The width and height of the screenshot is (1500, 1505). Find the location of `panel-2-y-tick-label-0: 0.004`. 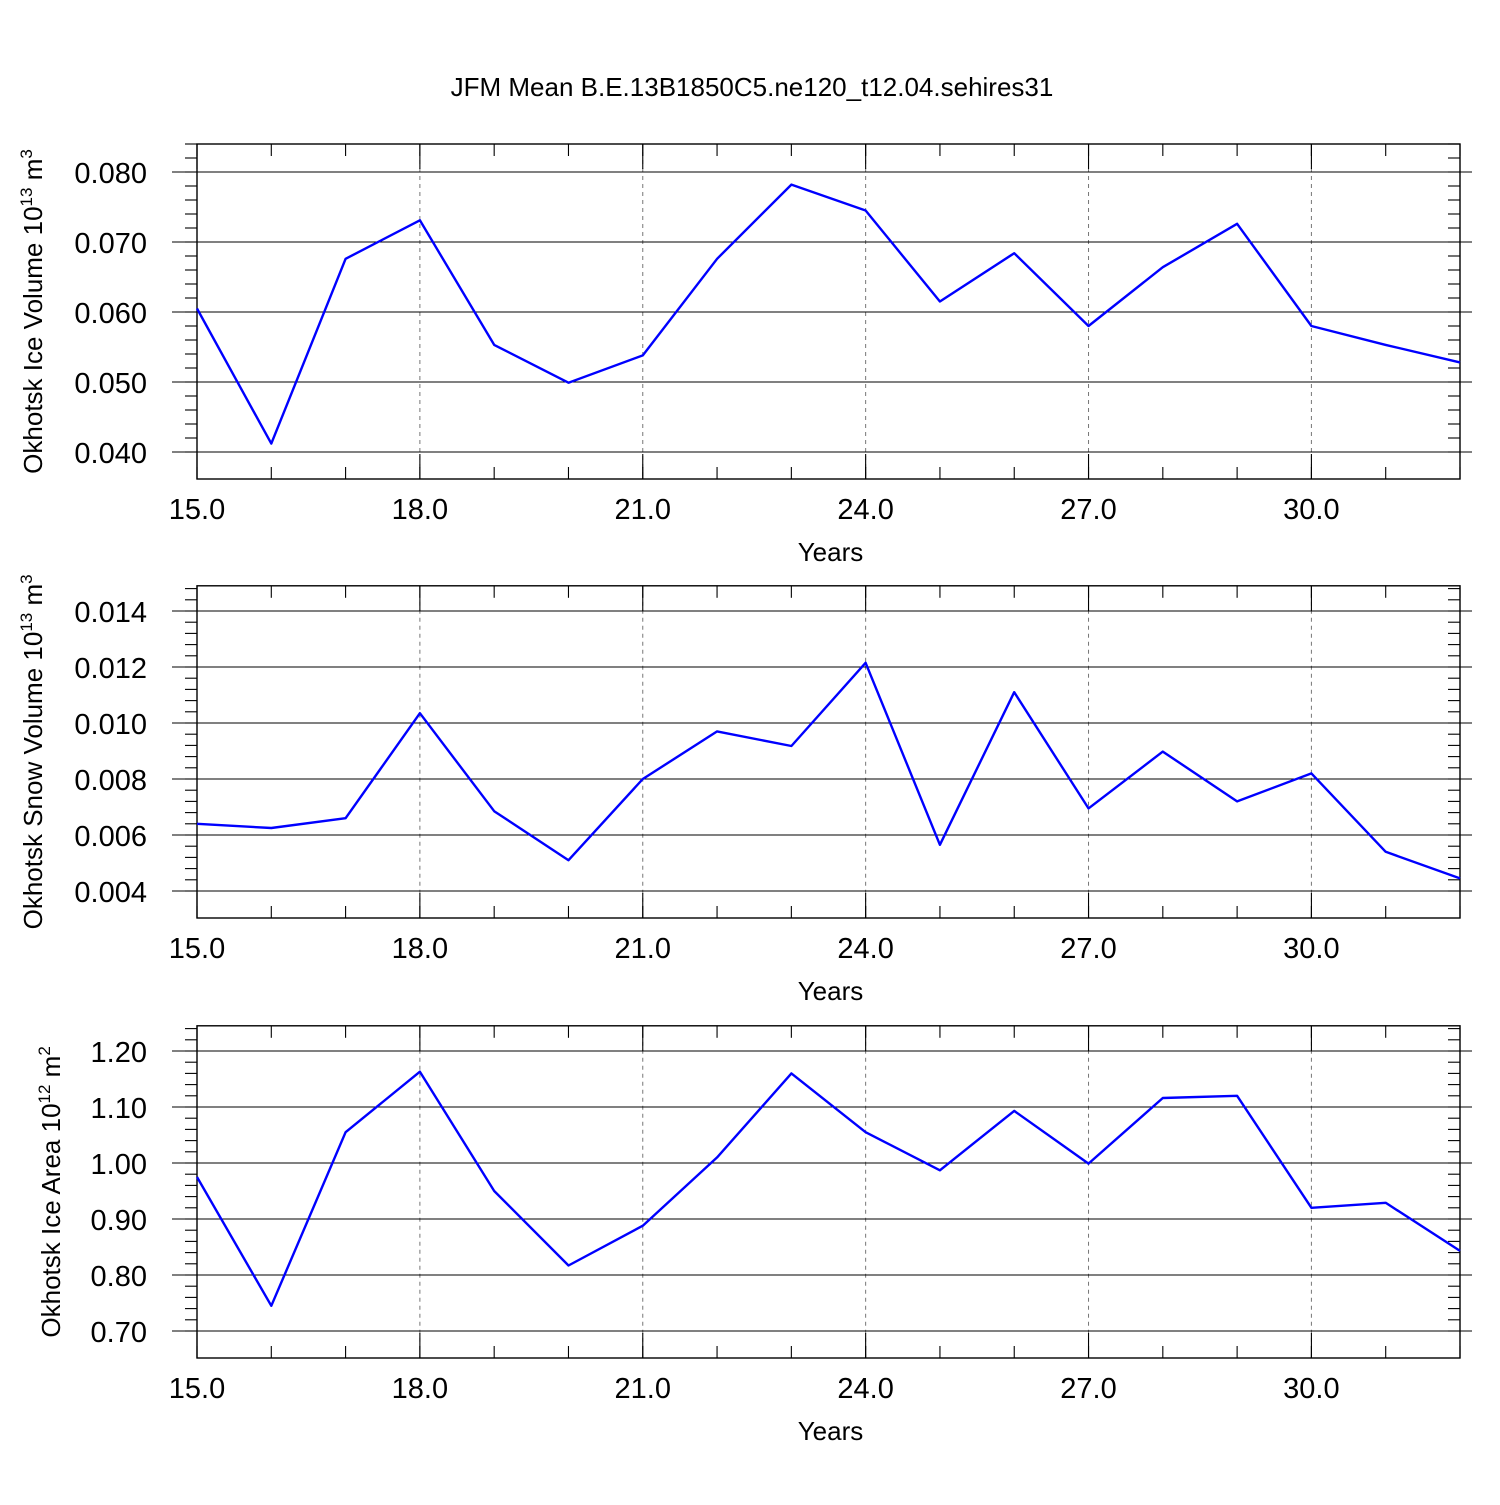

panel-2-y-tick-label-0: 0.004 is located at coordinates (110, 893).